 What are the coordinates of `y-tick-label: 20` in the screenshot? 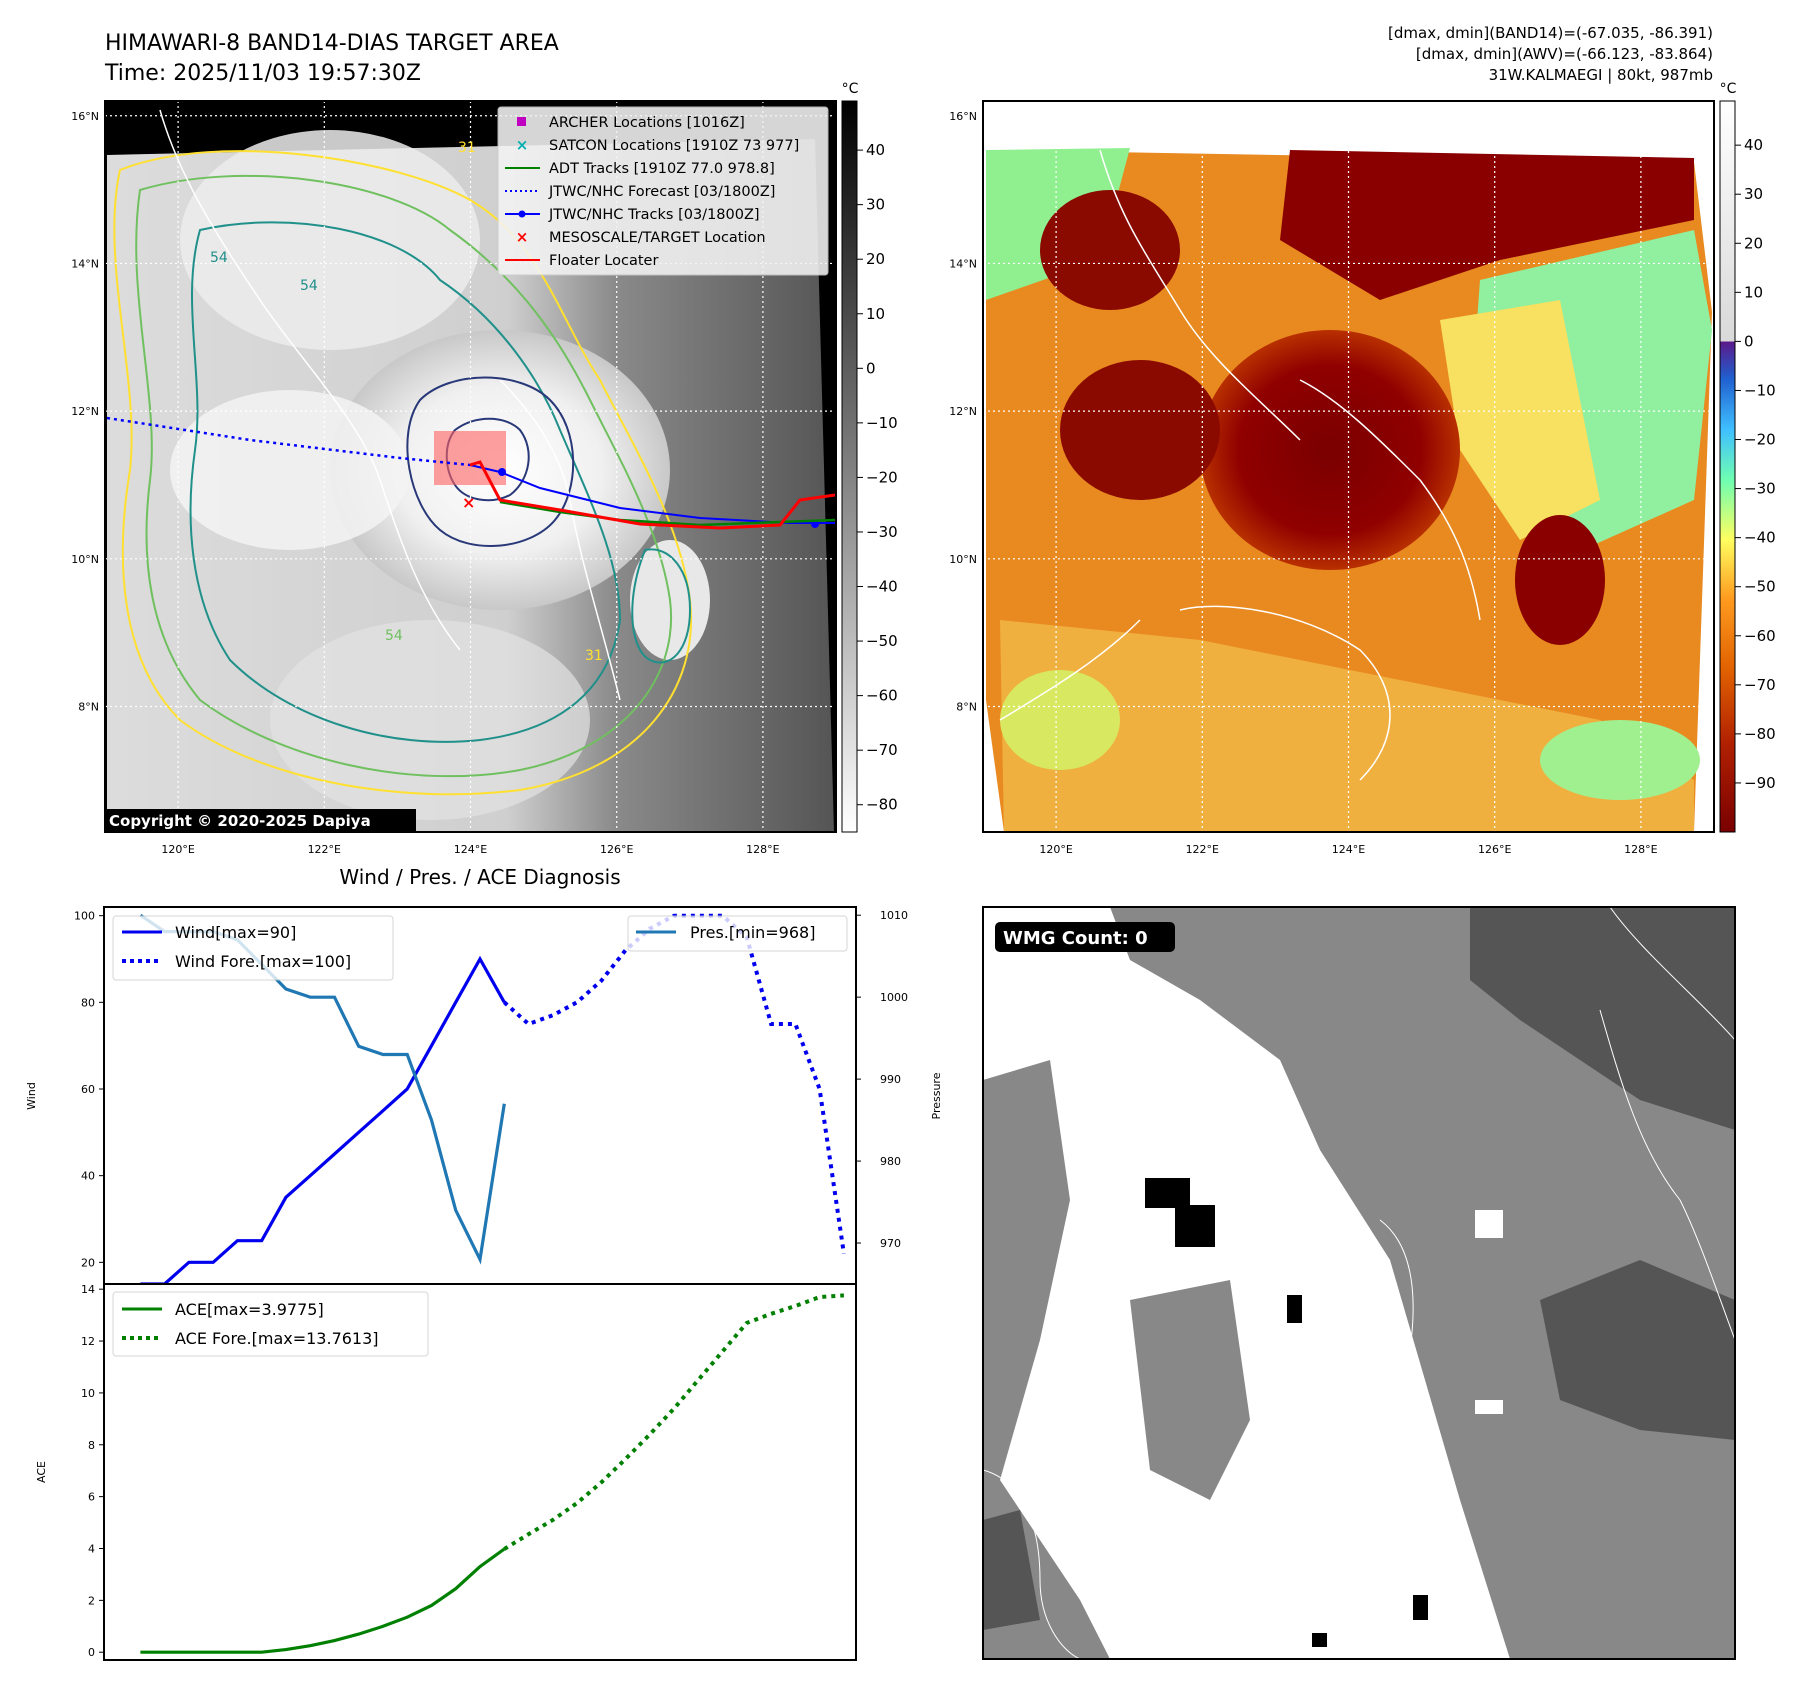 It's located at (88, 1262).